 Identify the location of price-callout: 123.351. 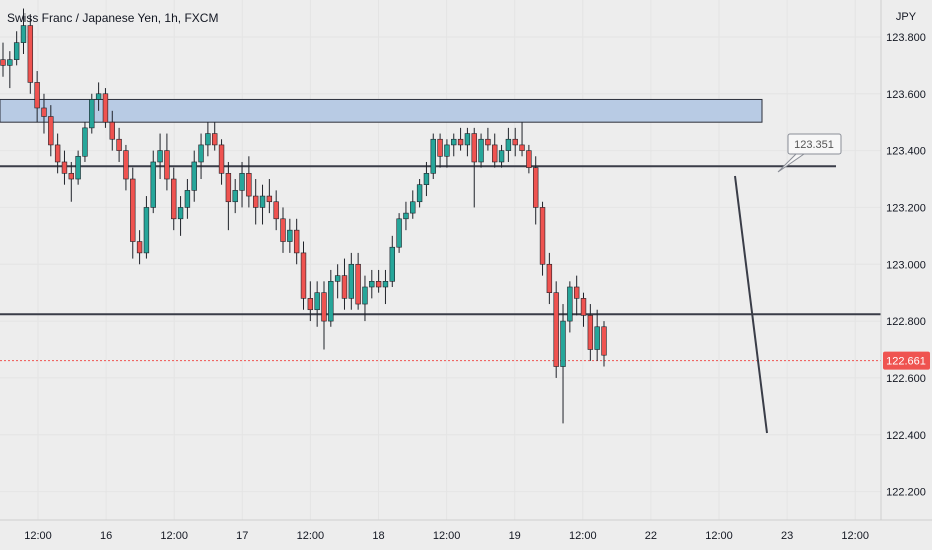
(809, 153).